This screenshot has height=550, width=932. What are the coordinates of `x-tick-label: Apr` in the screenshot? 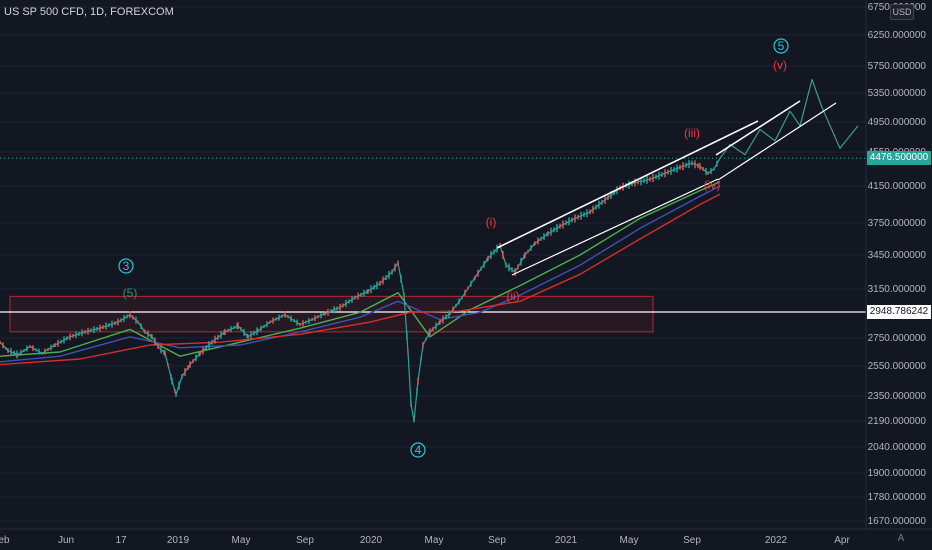 It's located at (842, 540).